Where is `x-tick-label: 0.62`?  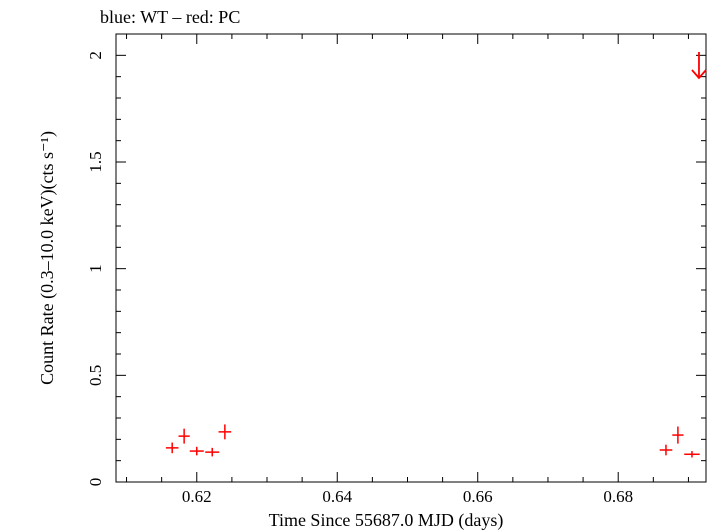
x-tick-label: 0.62 is located at coordinates (197, 496).